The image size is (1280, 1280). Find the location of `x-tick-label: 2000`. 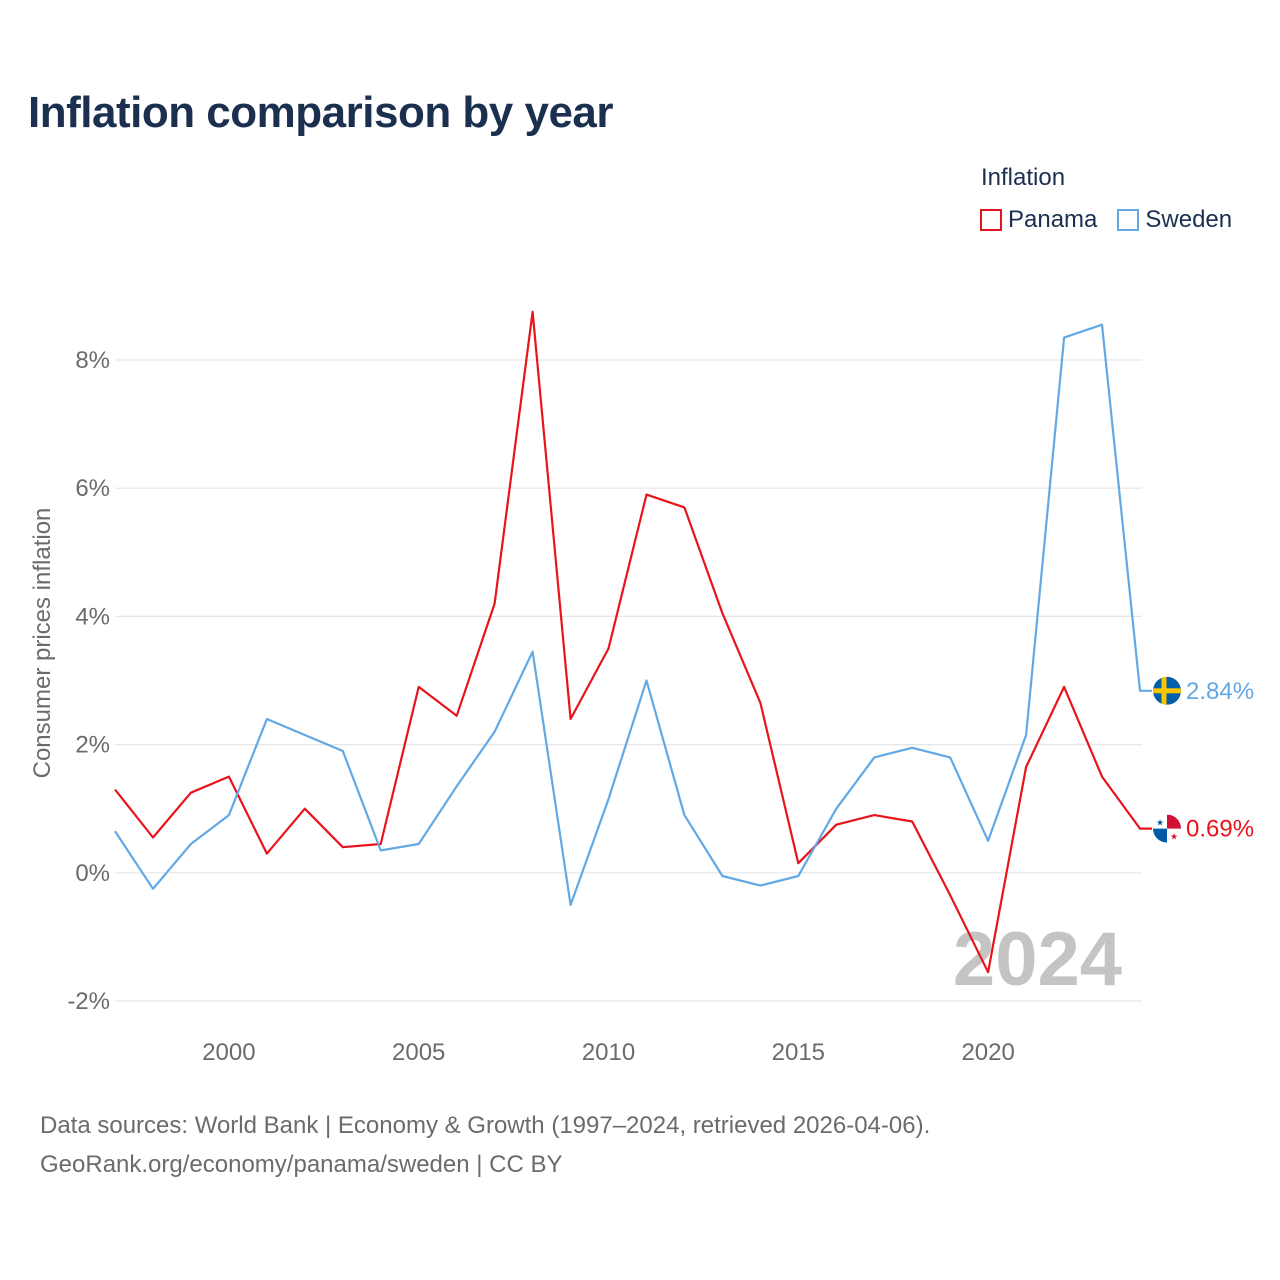

x-tick-label: 2000 is located at coordinates (228, 1052).